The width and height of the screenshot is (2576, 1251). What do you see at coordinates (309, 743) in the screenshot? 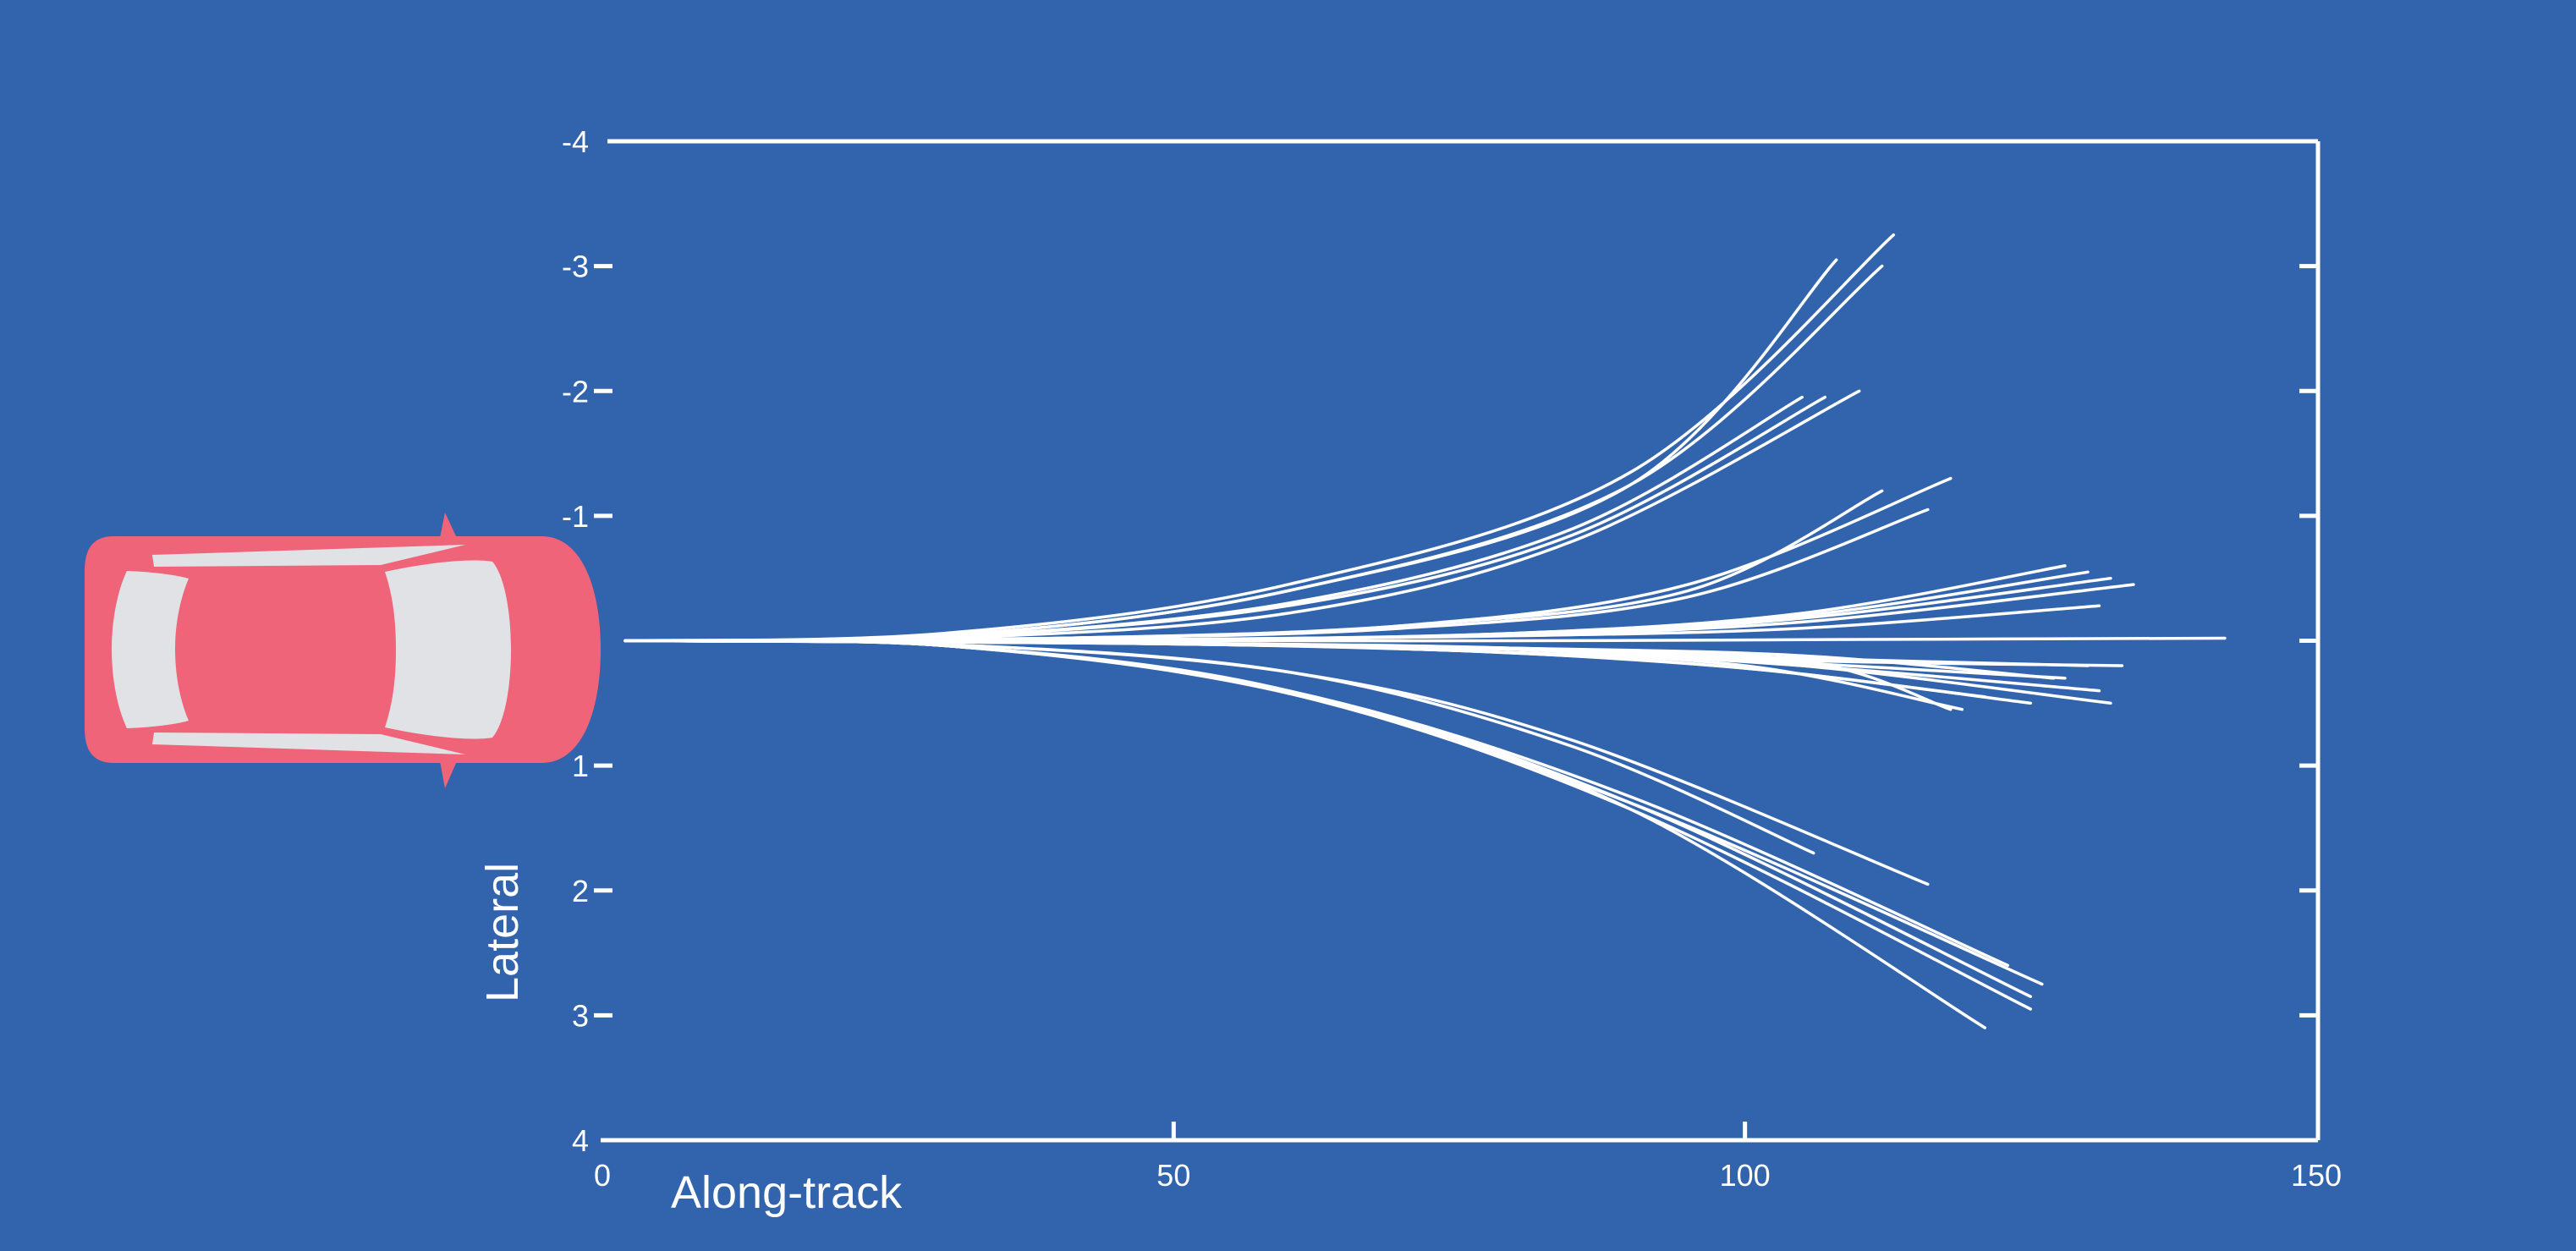
I see `car-side-window-right` at bounding box center [309, 743].